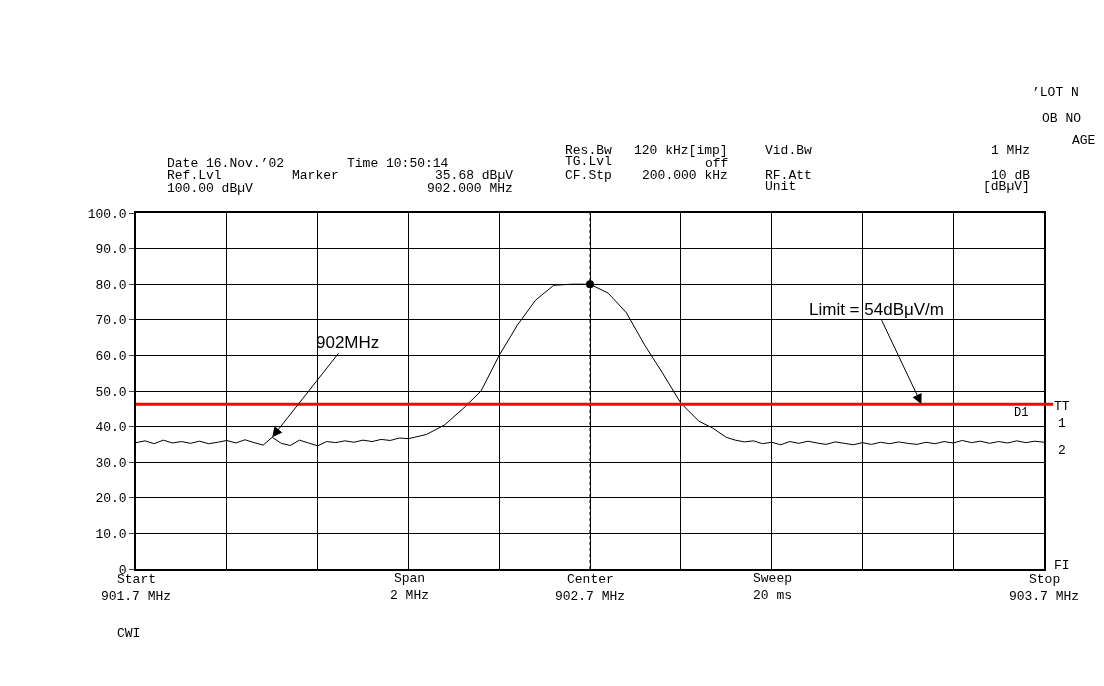 The width and height of the screenshot is (1104, 686). What do you see at coordinates (590, 579) in the screenshot?
I see `text: Center` at bounding box center [590, 579].